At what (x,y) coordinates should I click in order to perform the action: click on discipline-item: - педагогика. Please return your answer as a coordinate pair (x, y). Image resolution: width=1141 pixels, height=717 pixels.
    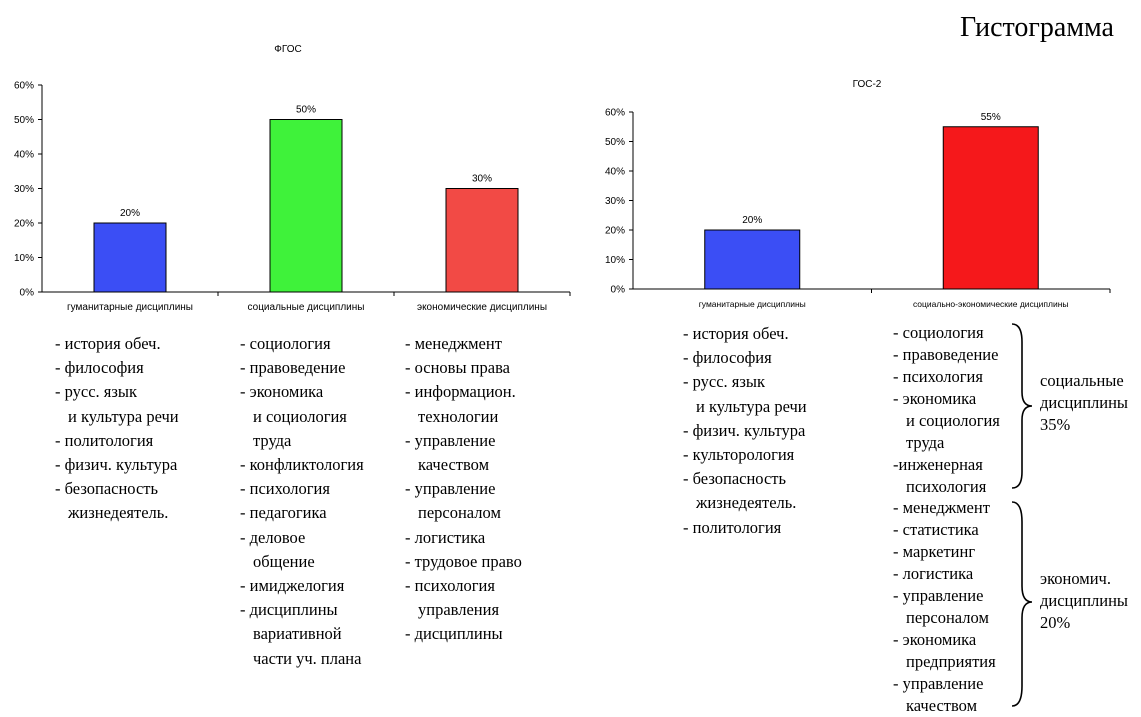
    Looking at the image, I should click on (302, 513).